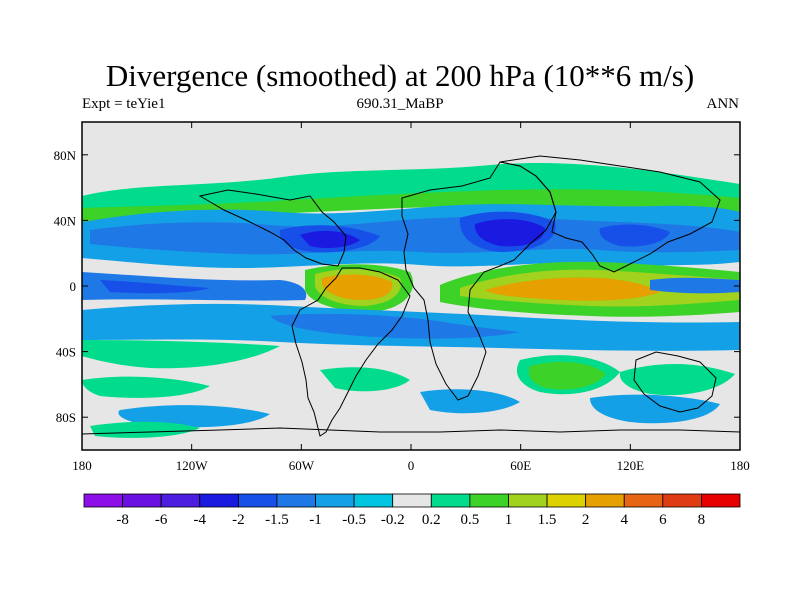 This screenshot has width=800, height=600. I want to click on x-tick-label: 60E, so click(520, 465).